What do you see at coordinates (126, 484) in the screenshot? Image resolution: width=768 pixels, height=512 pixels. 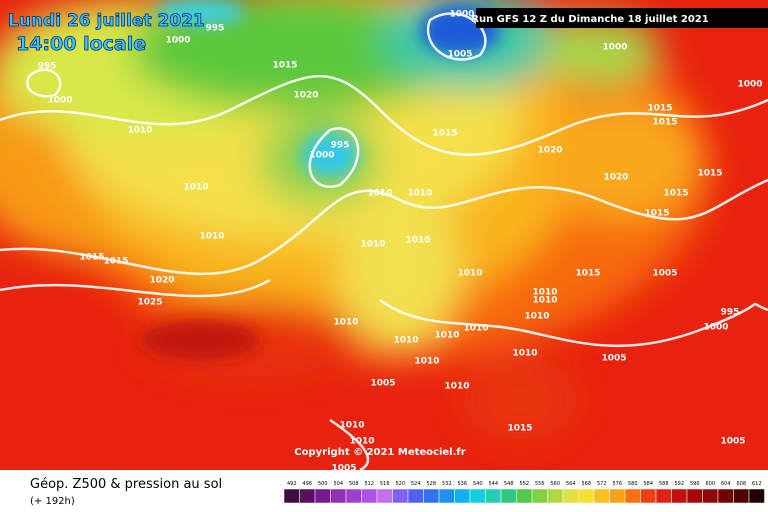 I see `footer-title: Géop. Z500 & pression au sol` at bounding box center [126, 484].